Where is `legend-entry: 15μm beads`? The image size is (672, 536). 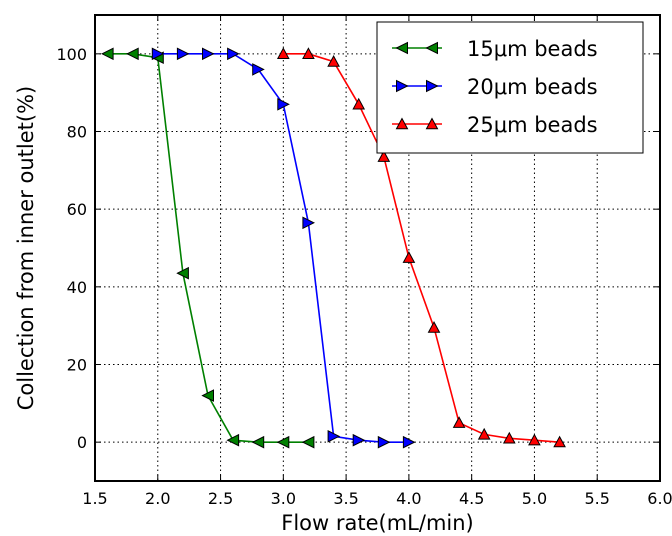 legend-entry: 15μm beads is located at coordinates (495, 49).